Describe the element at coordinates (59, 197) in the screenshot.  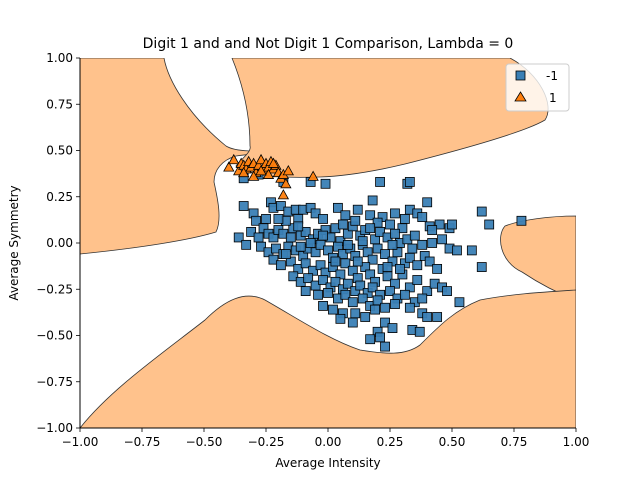
I see `y-tick-label: 0.25` at that location.